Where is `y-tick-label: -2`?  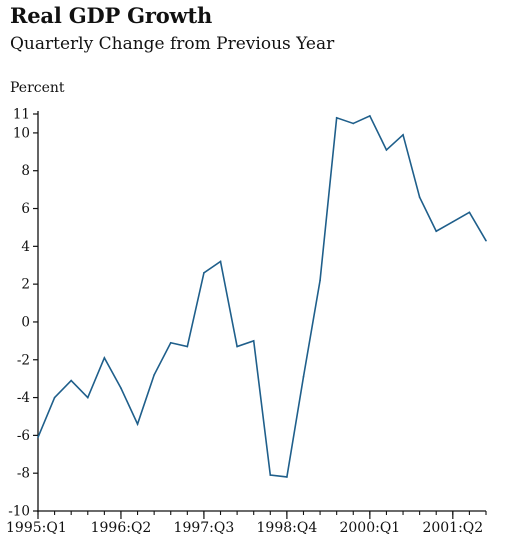
y-tick-label: -2 is located at coordinates (23, 360).